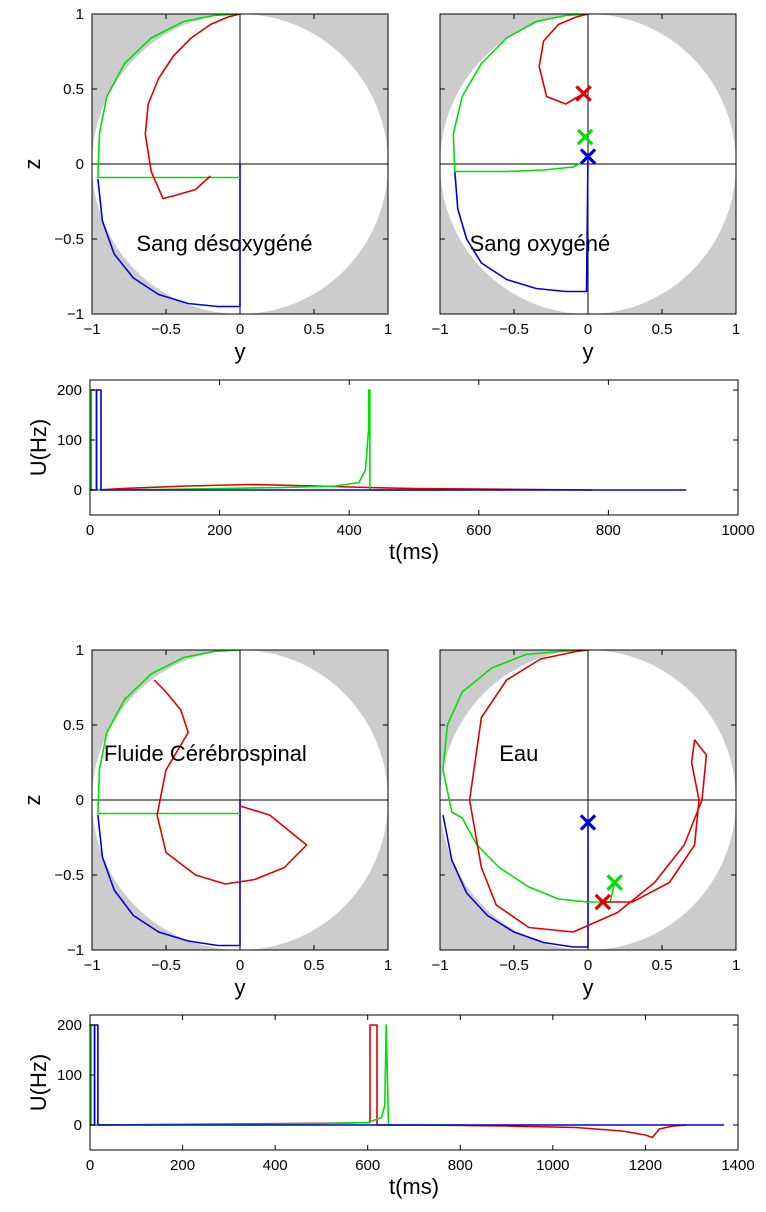 This screenshot has width=766, height=1212. I want to click on chart-panel-3: 0 200 400 600 800 1000 0 100 200 t(ms) U(Hz), so click(390, 471).